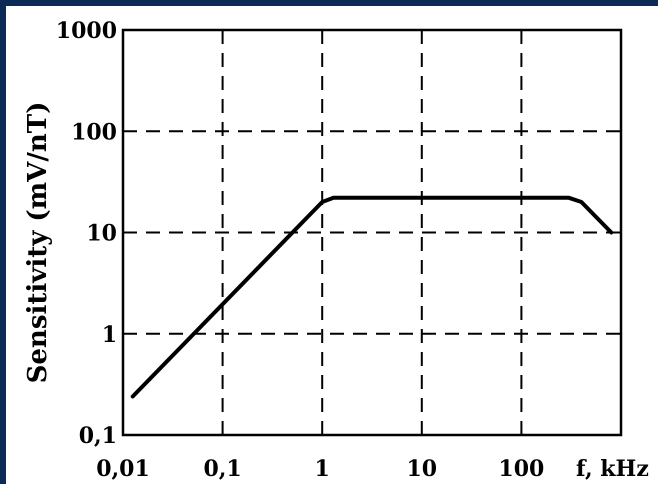 This screenshot has width=658, height=484. What do you see at coordinates (123, 469) in the screenshot?
I see `x-tick-label: 0,01` at bounding box center [123, 469].